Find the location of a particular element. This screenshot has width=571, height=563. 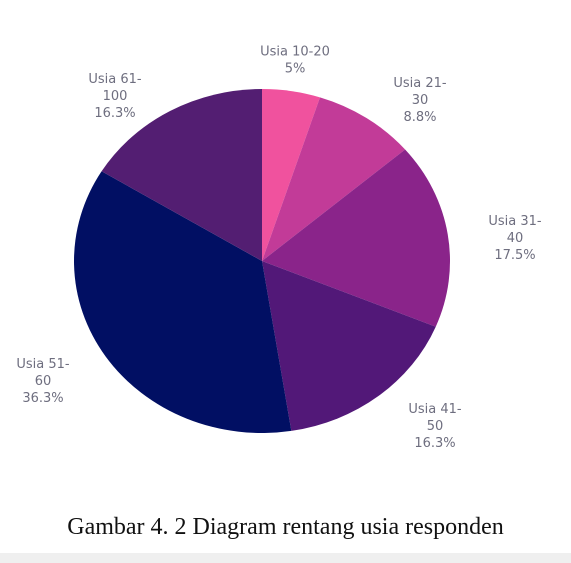

slice-label-3-line-3: 17.5% is located at coordinates (514, 255).